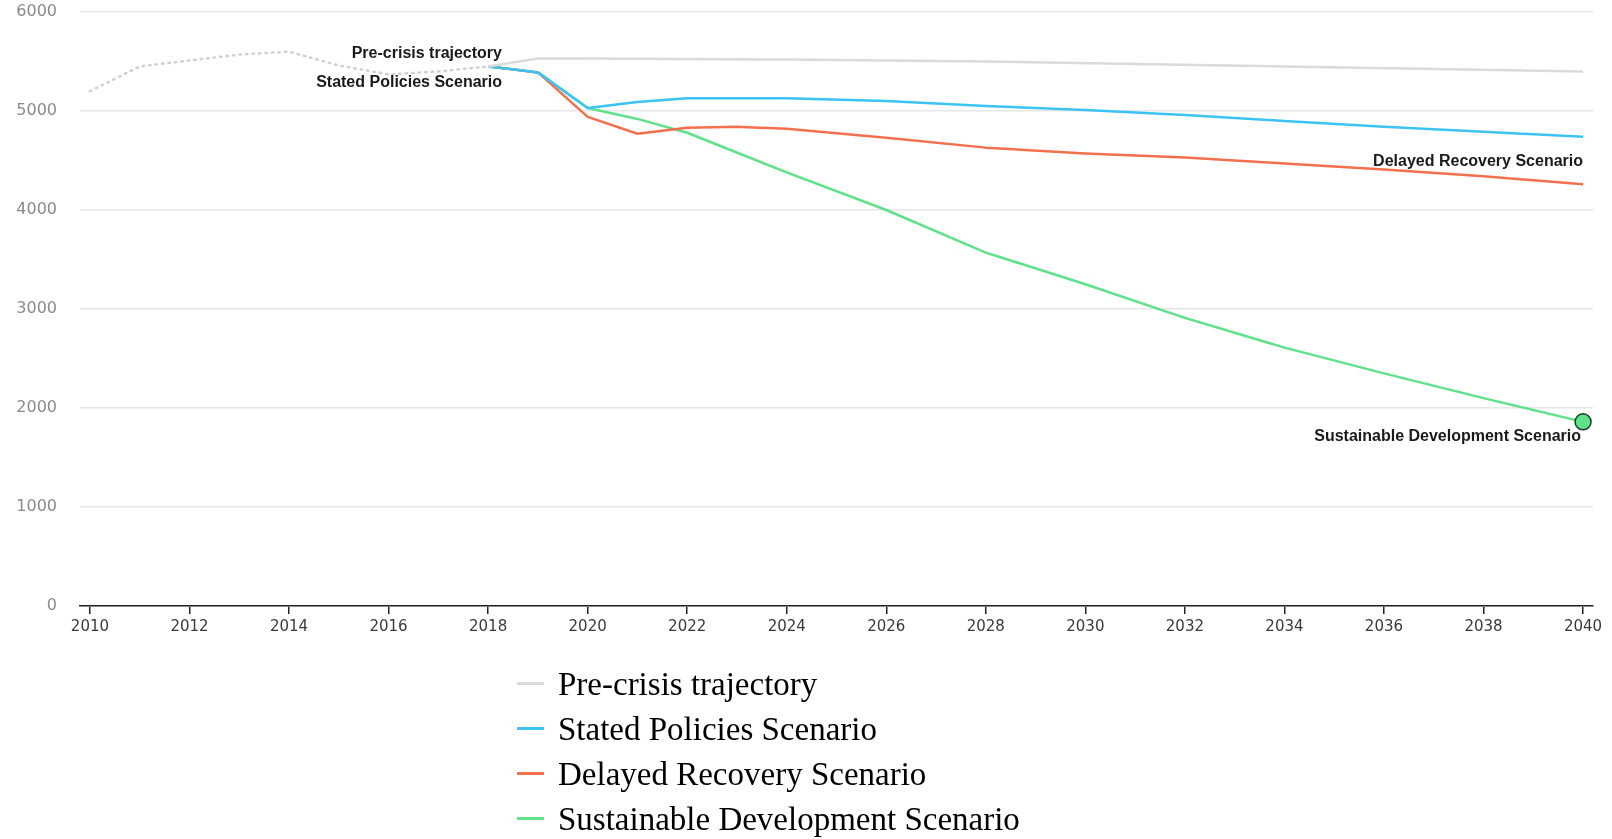  What do you see at coordinates (587, 625) in the screenshot?
I see `x-tick-label: 2020` at bounding box center [587, 625].